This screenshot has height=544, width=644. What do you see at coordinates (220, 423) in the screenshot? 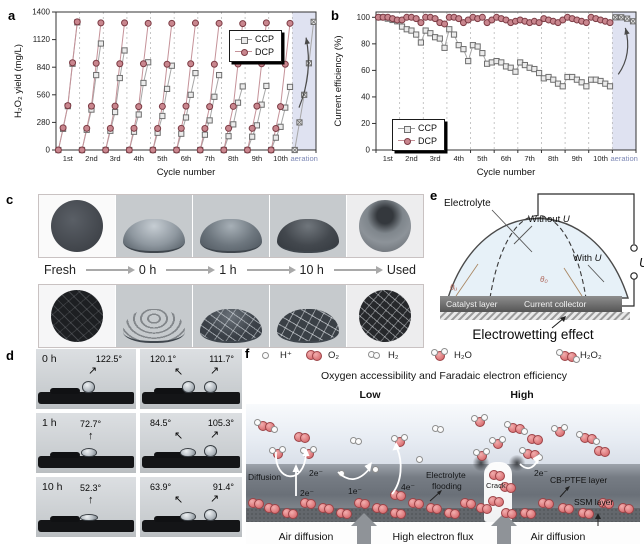
I see `angle-value: 105.3°` at bounding box center [220, 423].